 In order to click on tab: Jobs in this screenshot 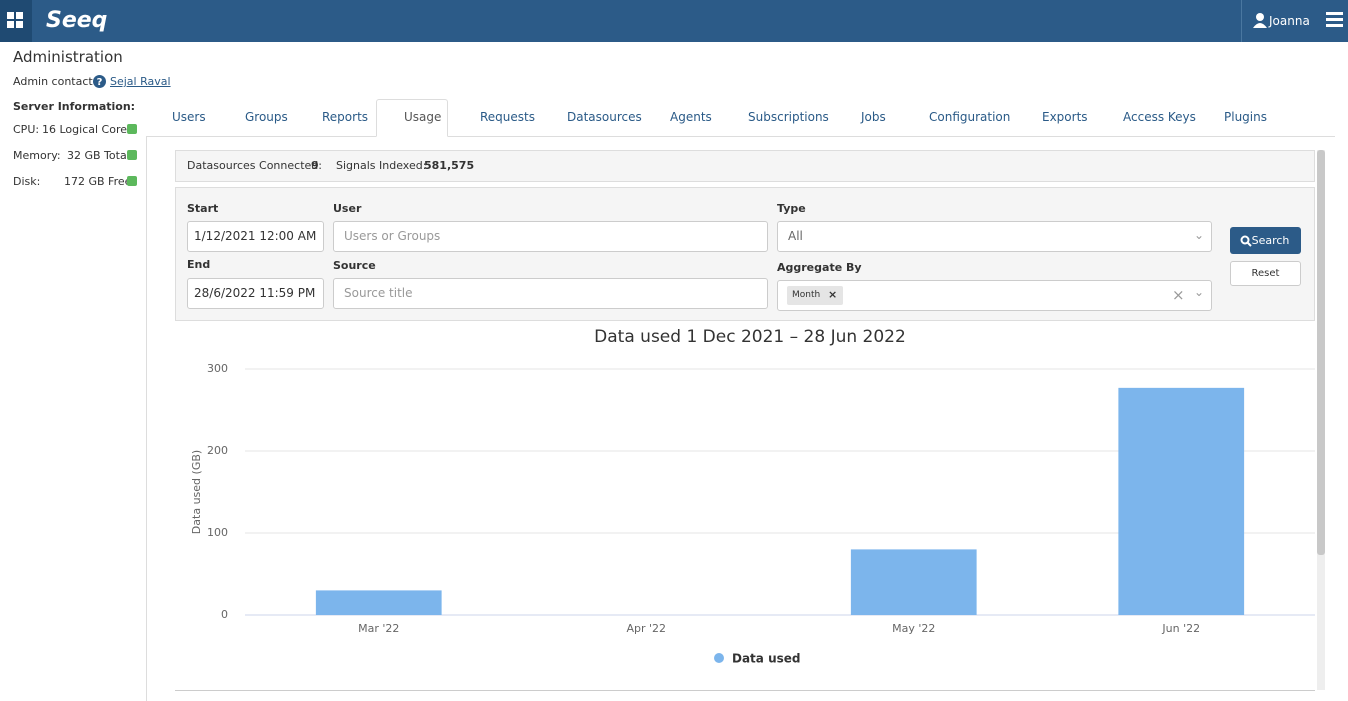, I will do `click(873, 117)`.